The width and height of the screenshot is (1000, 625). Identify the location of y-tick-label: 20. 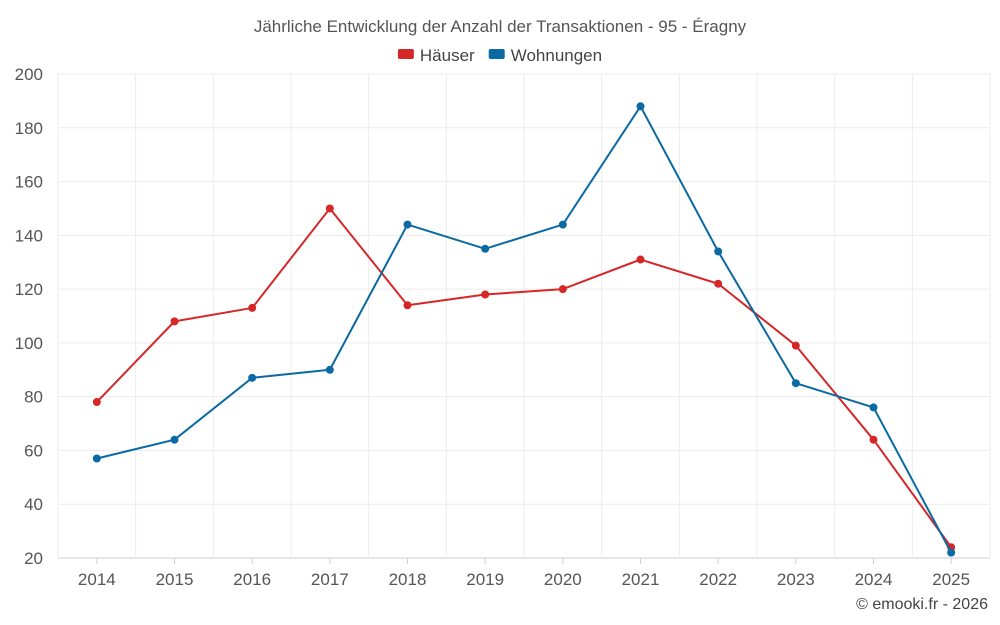
(33, 558).